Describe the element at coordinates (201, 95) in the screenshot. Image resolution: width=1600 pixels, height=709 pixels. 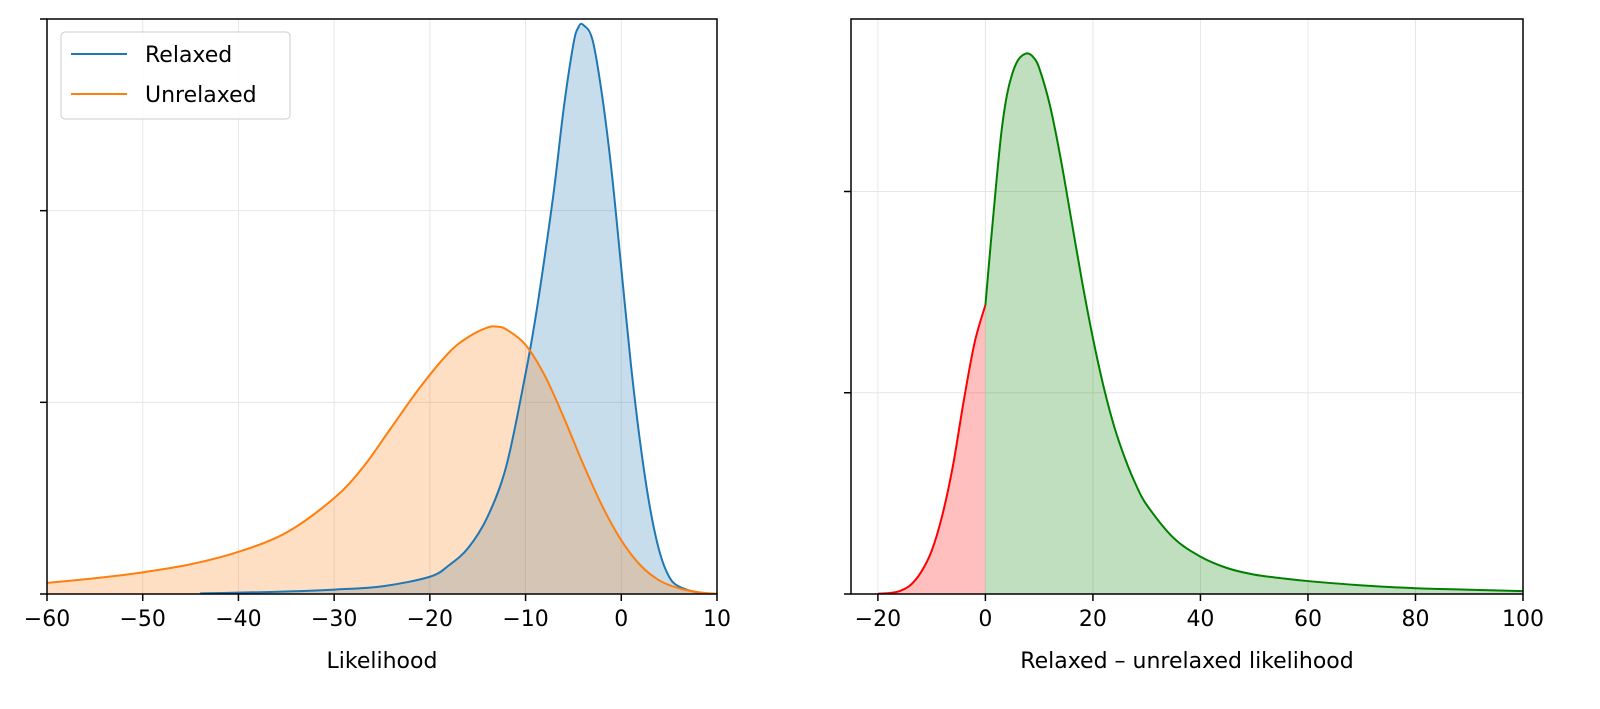
I see `legend-label-unrelaxed: Unrelaxed` at that location.